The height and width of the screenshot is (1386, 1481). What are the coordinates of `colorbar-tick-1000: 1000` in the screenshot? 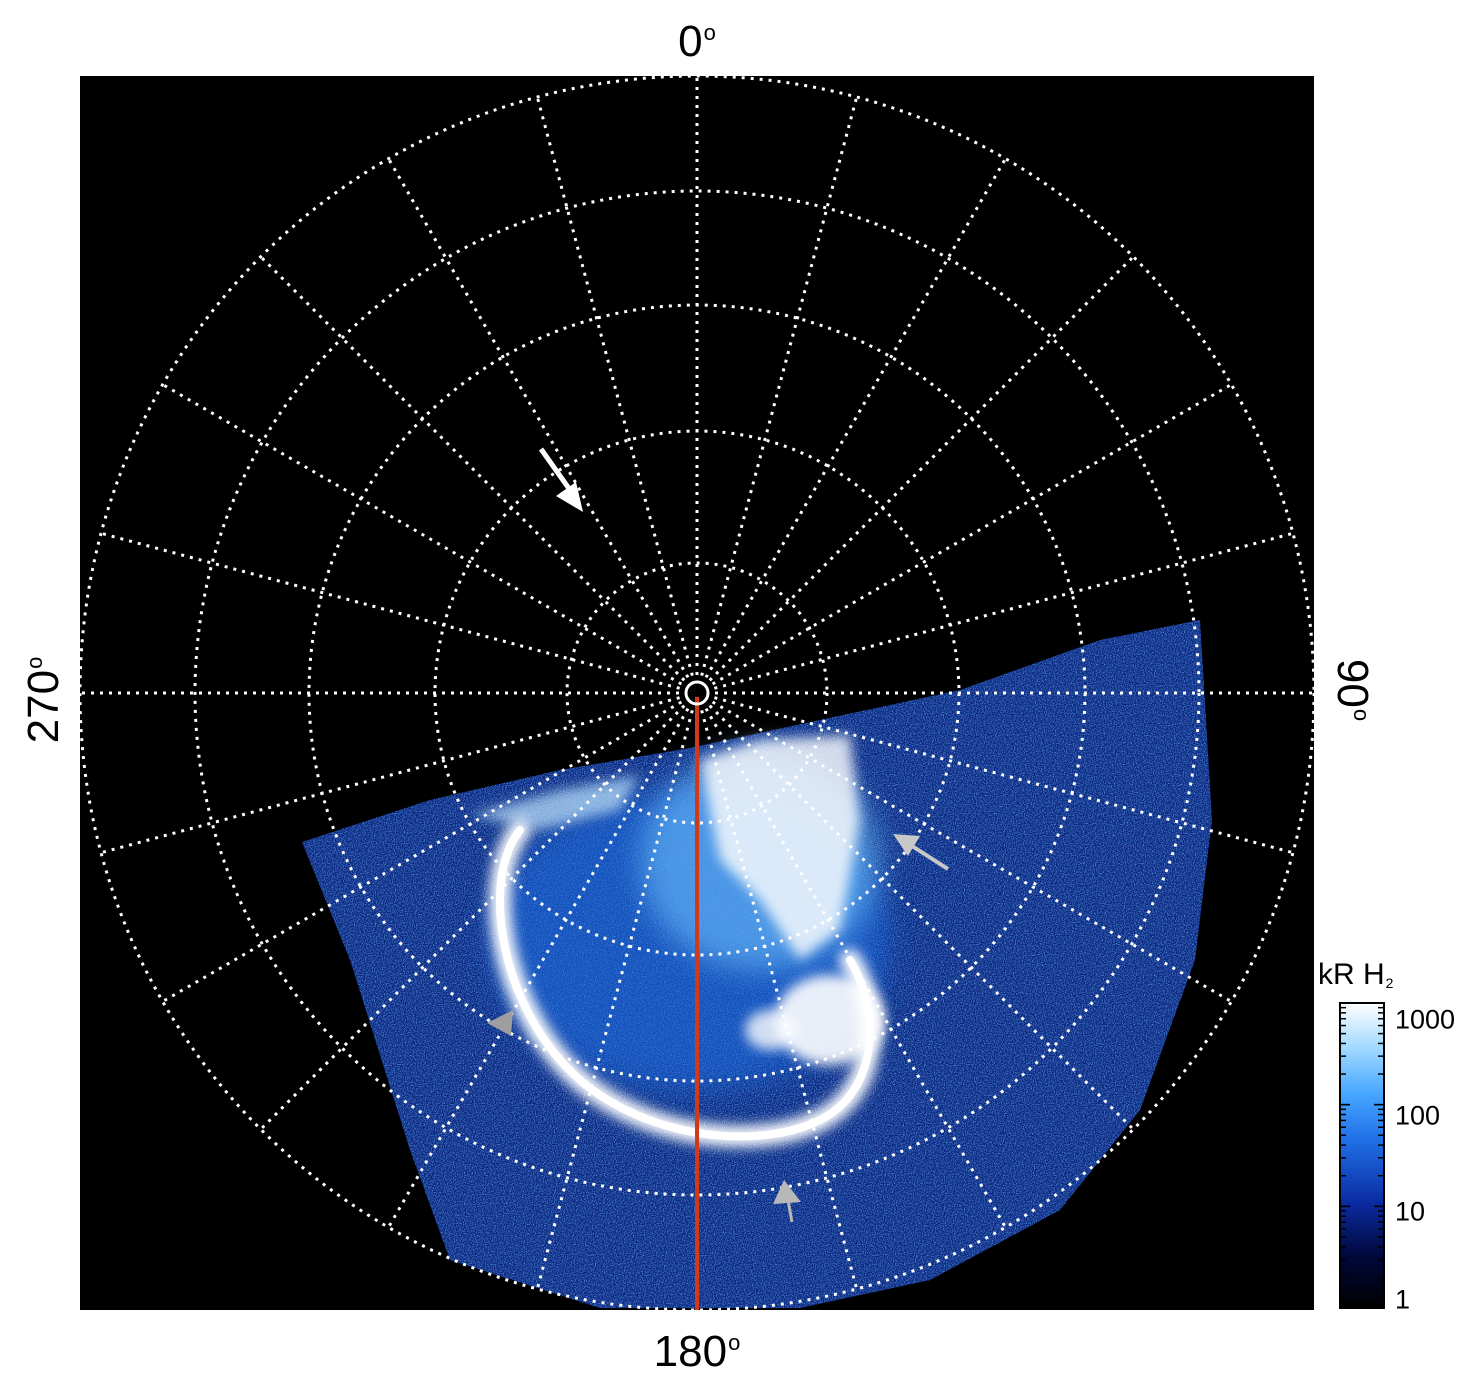 It's located at (1425, 1019).